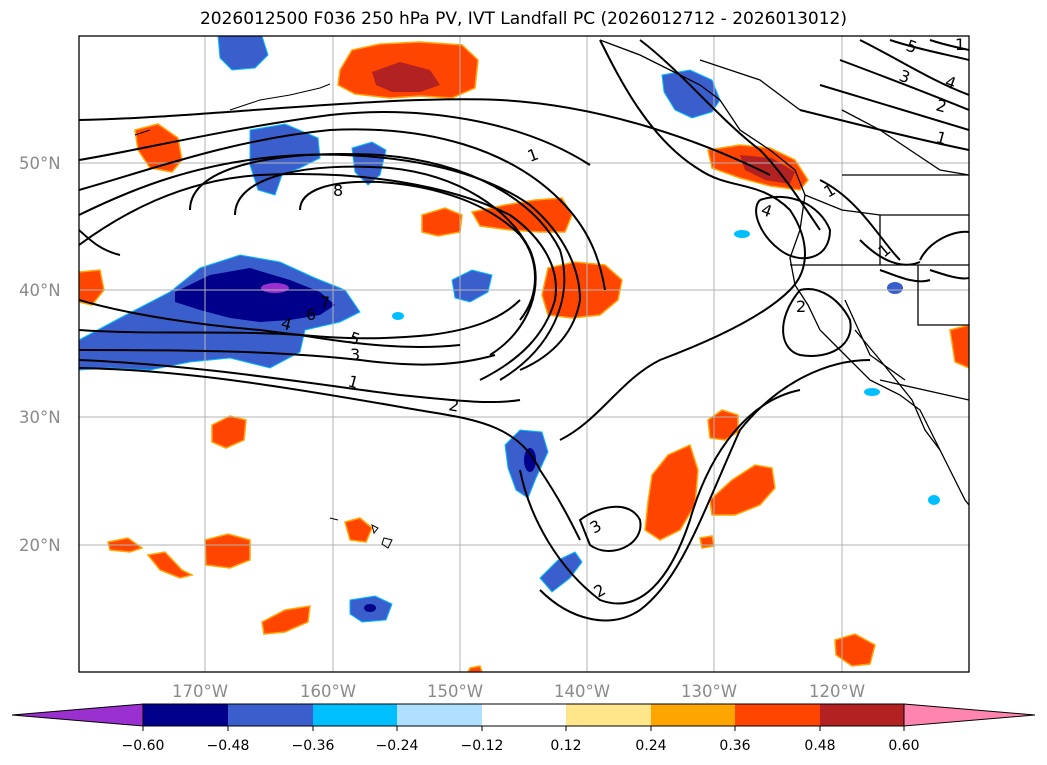 The image size is (1047, 765). What do you see at coordinates (709, 691) in the screenshot?
I see `lon-label: 130°W` at bounding box center [709, 691].